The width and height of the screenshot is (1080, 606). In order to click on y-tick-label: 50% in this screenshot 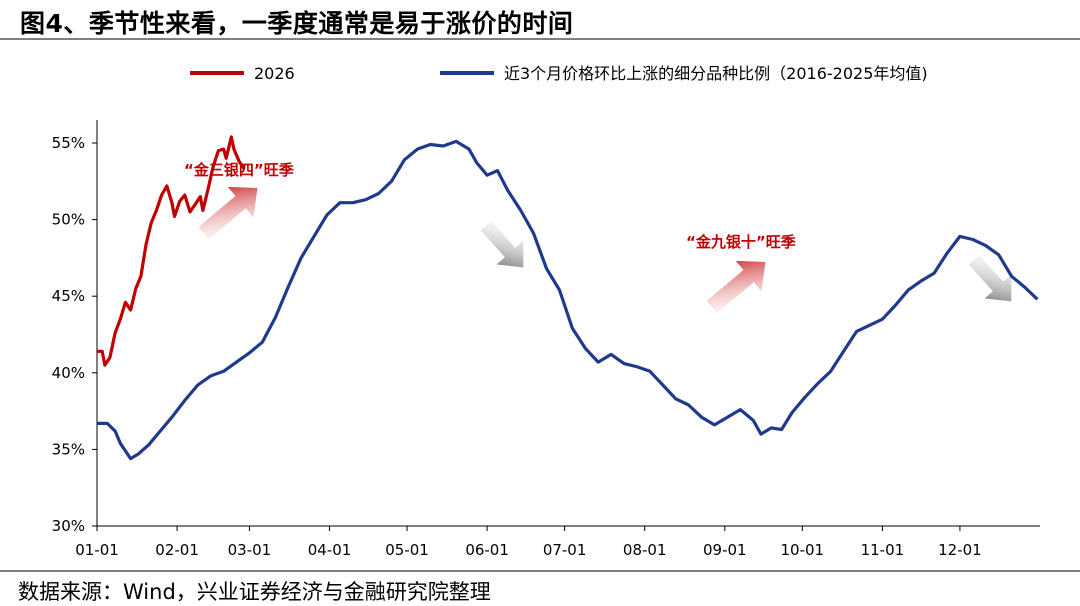, I will do `click(68, 220)`.